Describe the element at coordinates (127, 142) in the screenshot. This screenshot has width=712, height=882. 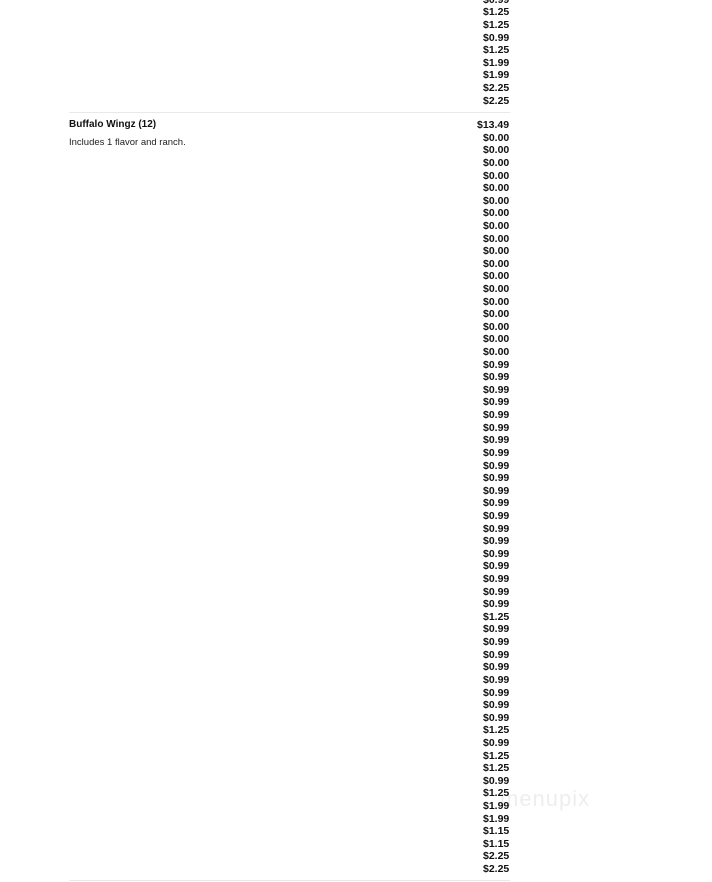
I see `item-description: Includes 1 flavor and ranch.` at that location.